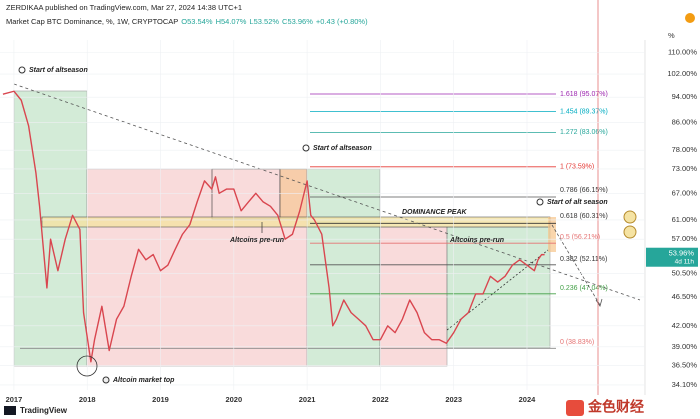  I want to click on x-tick-label: 2022, so click(380, 399).